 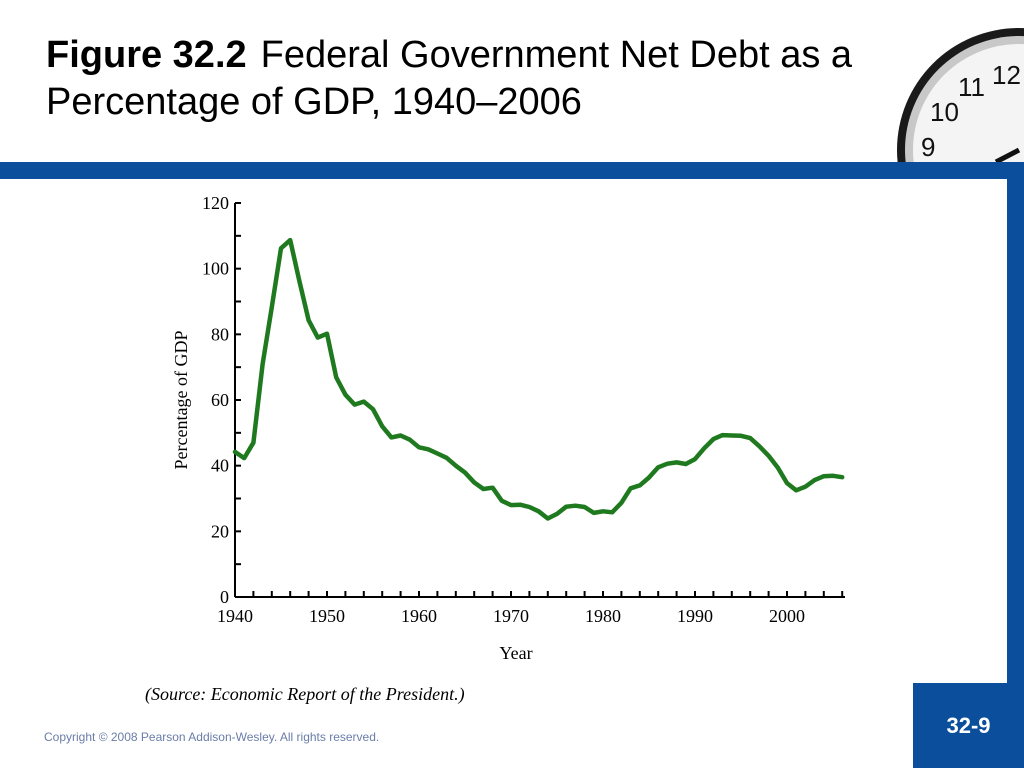 I want to click on y-axis-label: Percentage of GDP, so click(x=181, y=400).